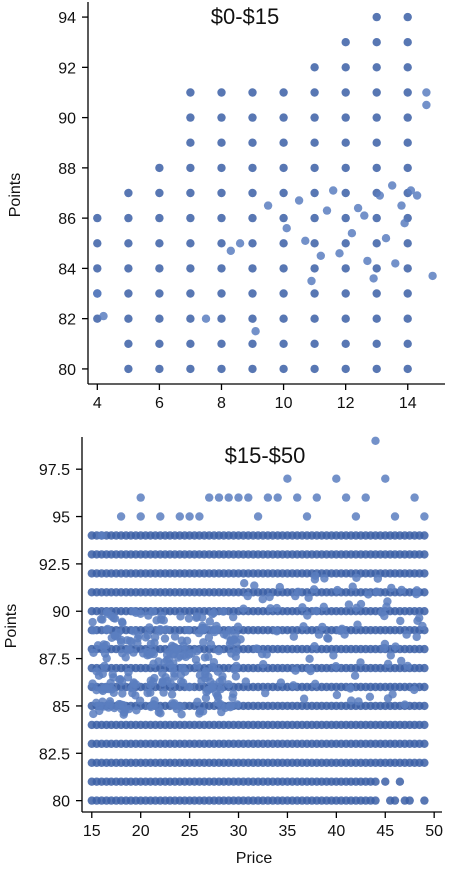  What do you see at coordinates (67, 68) in the screenshot?
I see `y-tick-label: 92` at bounding box center [67, 68].